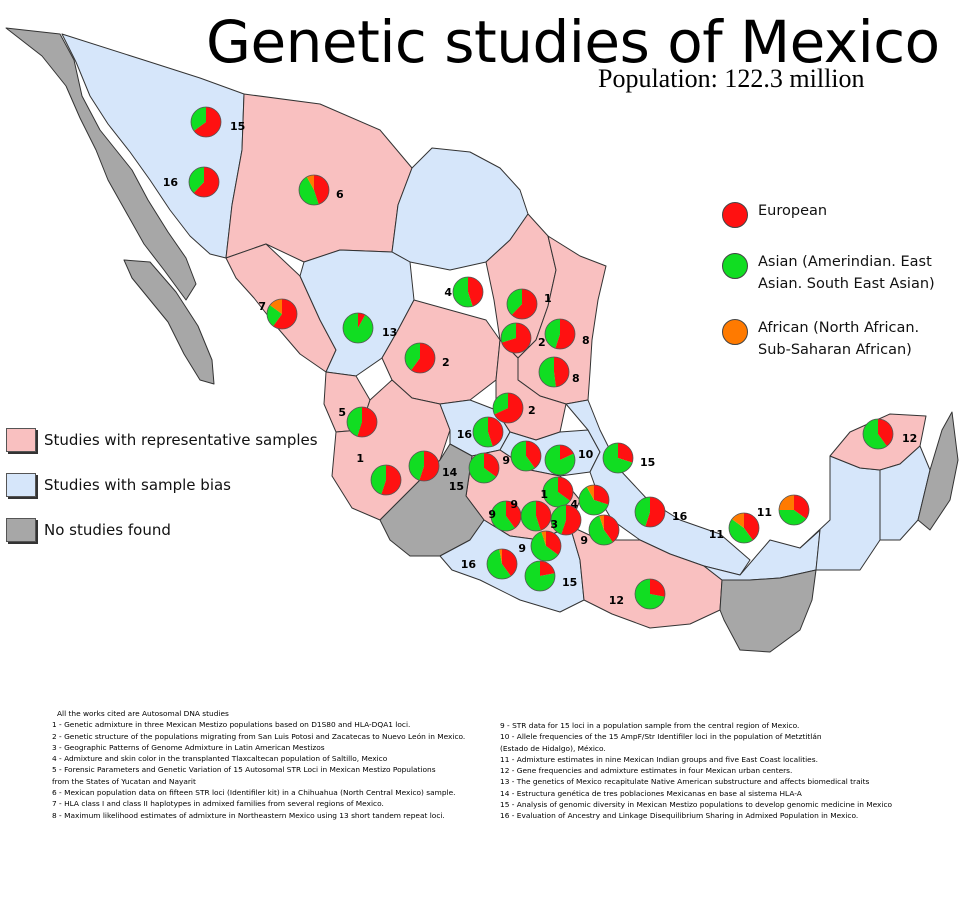 The height and width of the screenshot is (909, 960). Describe the element at coordinates (909, 438) in the screenshot. I see `pie-study-label: 12` at that location.